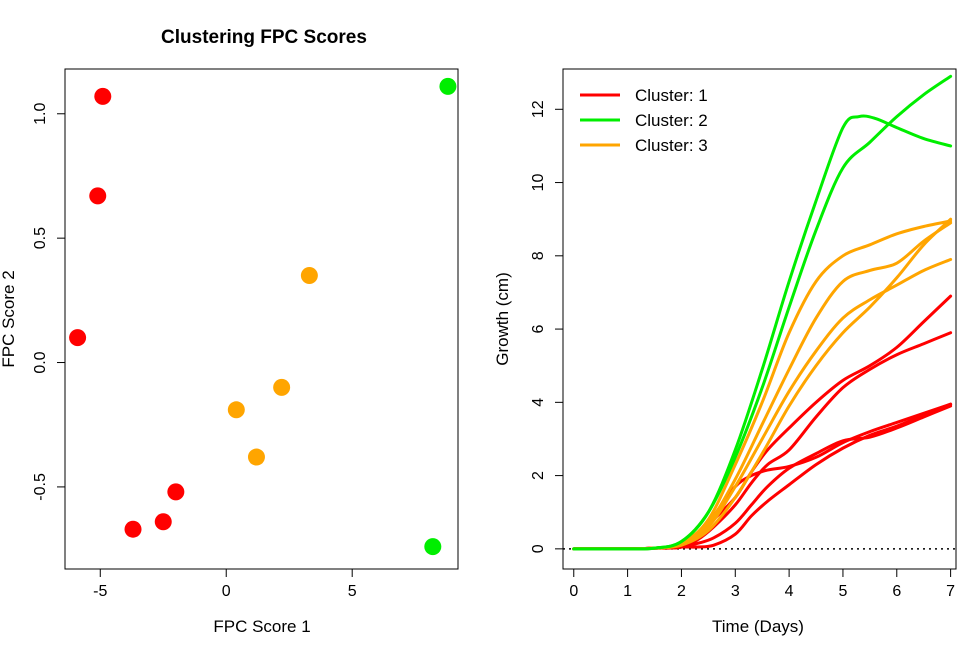 This screenshot has height=645, width=969. I want to click on x-tick-label: 6, so click(896, 591).